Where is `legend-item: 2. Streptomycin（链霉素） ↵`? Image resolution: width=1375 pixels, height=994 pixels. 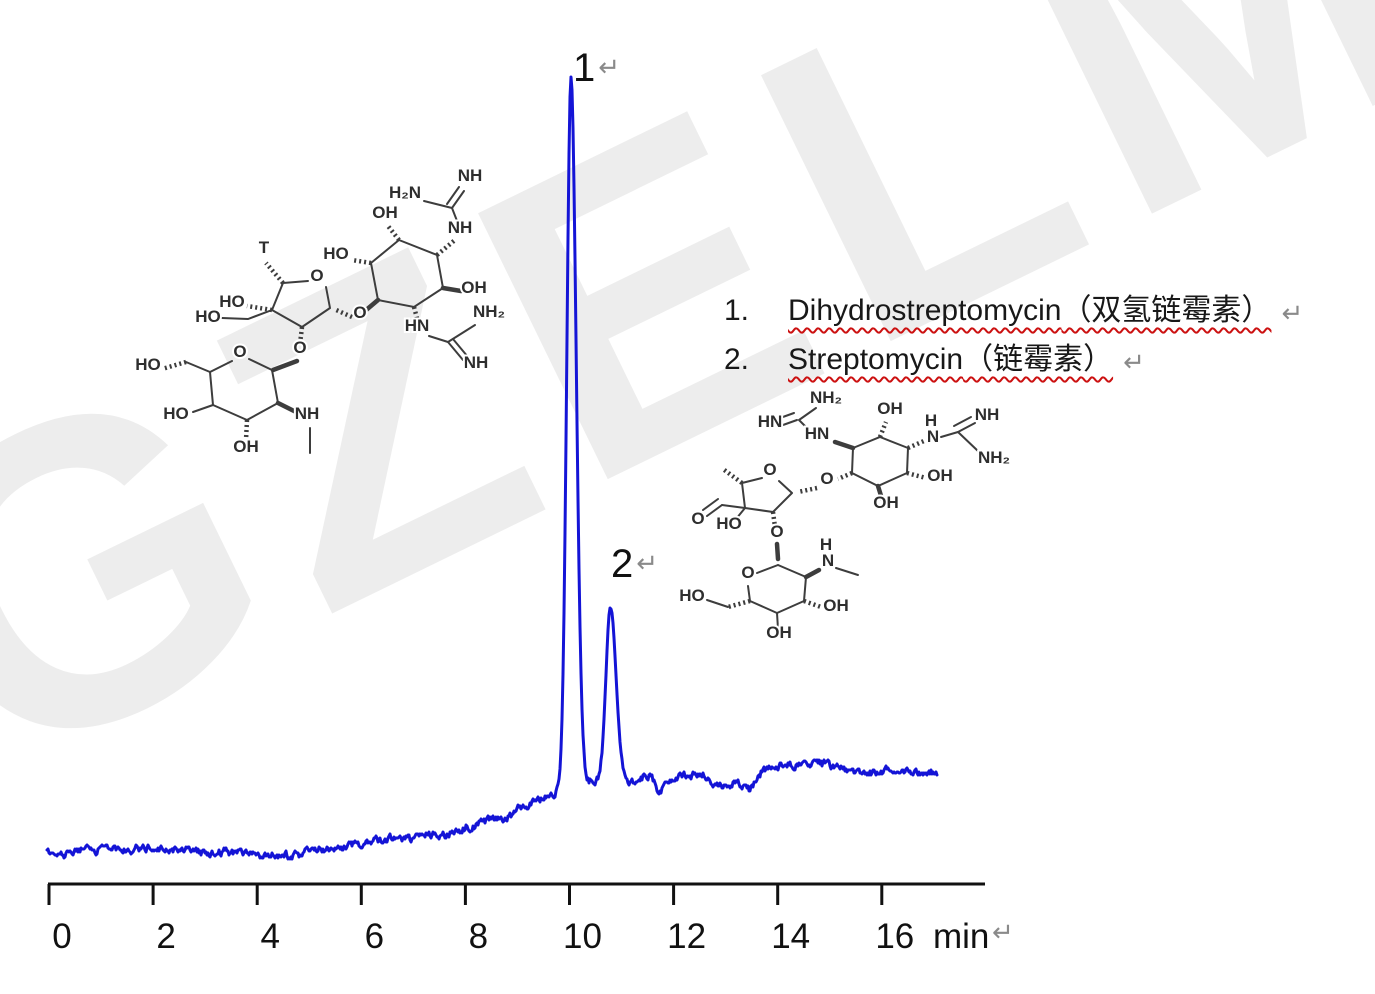
legend-item: 2. Streptomycin（链霉素） ↵ is located at coordinates (1013, 358).